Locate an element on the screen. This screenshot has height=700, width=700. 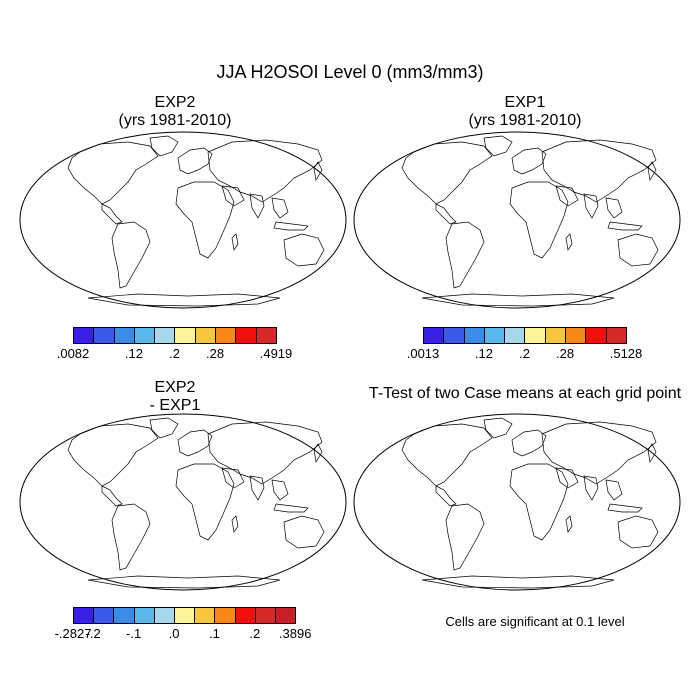
exp1-colorbar-tick-label: .2 is located at coordinates (524, 353).